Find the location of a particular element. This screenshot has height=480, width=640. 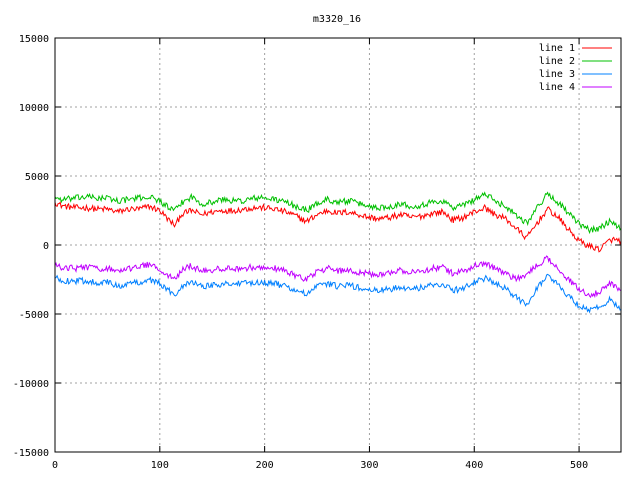

y-tick-label: -10000 is located at coordinates (31, 384).